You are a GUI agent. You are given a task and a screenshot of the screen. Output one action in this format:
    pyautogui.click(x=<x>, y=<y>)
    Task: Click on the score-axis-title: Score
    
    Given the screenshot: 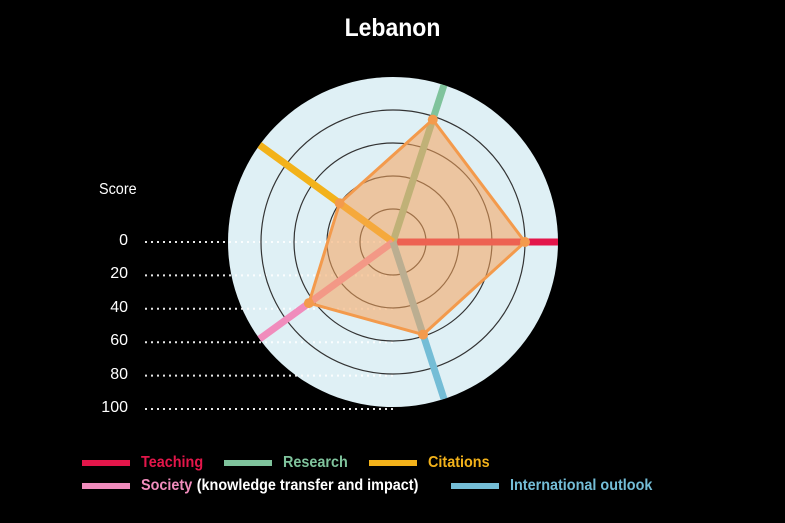 What is the action you would take?
    pyautogui.click(x=118, y=189)
    